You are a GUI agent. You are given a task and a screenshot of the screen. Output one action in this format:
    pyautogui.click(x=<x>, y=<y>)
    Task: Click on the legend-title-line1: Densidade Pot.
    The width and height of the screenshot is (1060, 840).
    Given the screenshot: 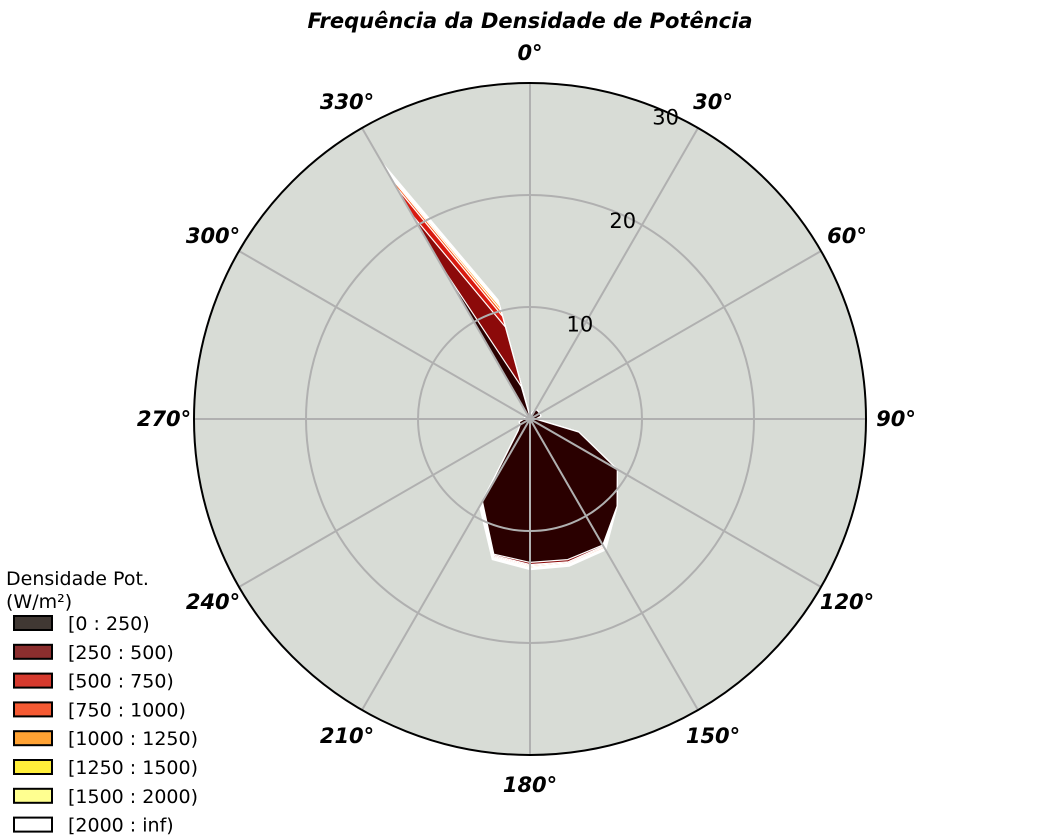 What is the action you would take?
    pyautogui.click(x=77, y=579)
    